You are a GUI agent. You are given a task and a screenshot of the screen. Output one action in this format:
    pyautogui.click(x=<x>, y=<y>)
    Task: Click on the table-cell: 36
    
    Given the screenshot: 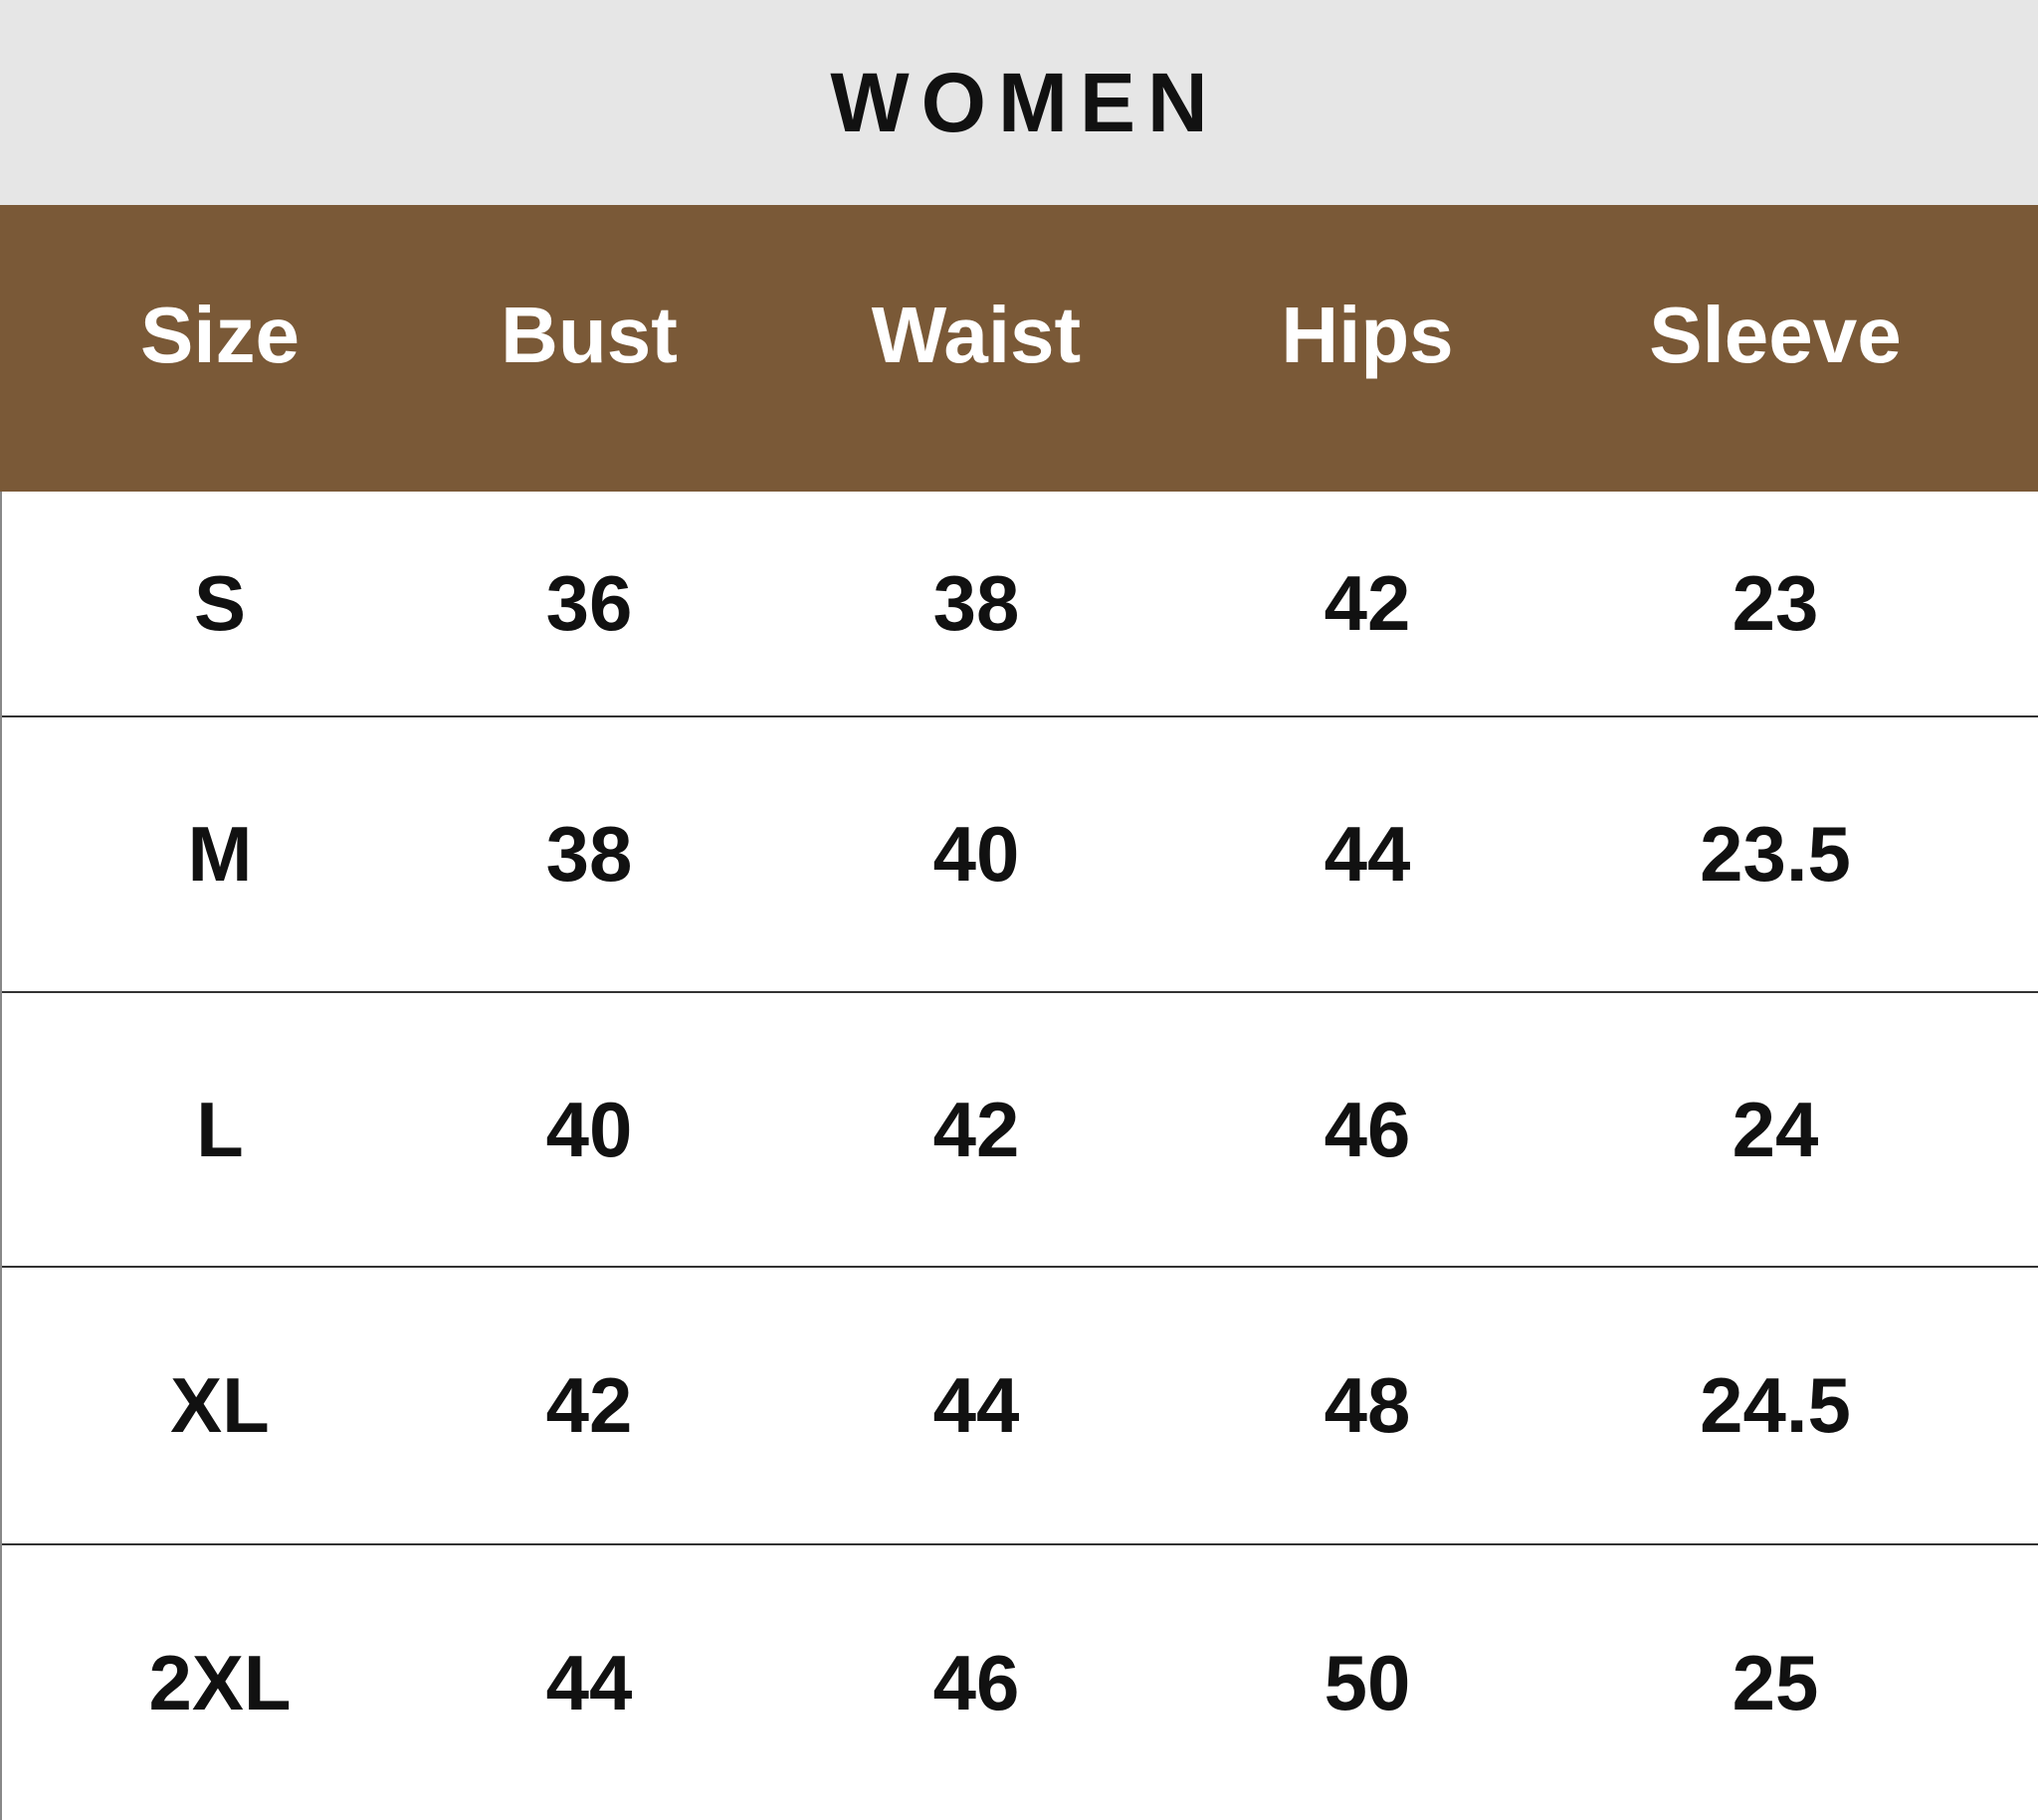 What is the action you would take?
    pyautogui.click(x=589, y=603)
    